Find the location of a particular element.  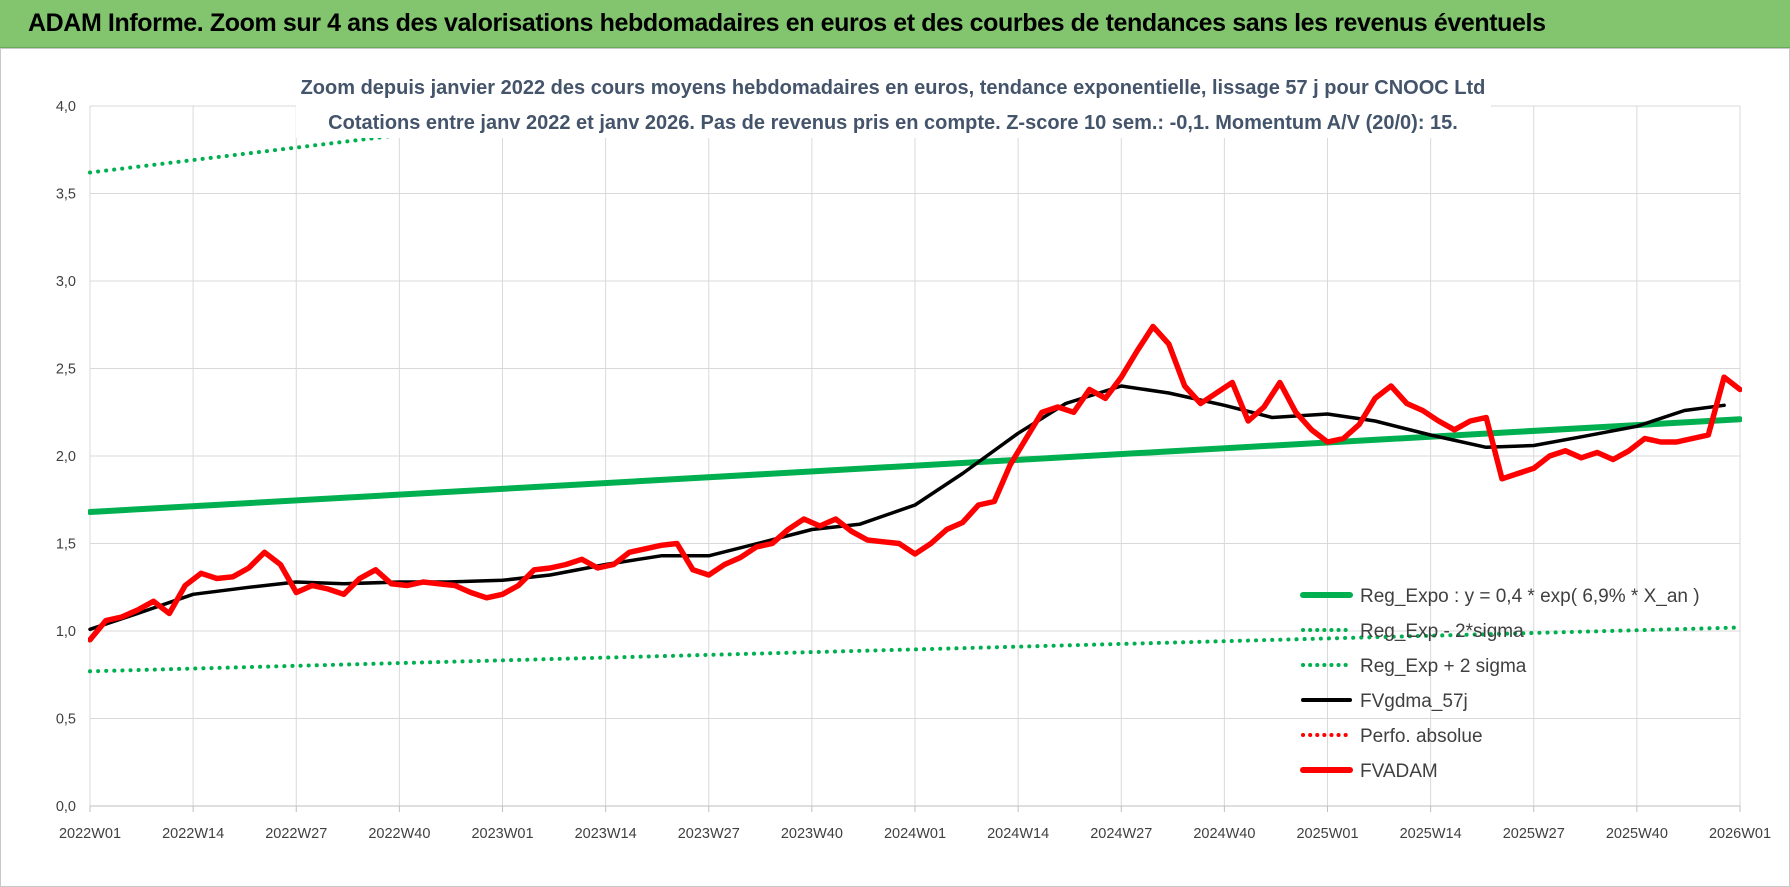

x-tick-label: 2023W14 is located at coordinates (606, 834).